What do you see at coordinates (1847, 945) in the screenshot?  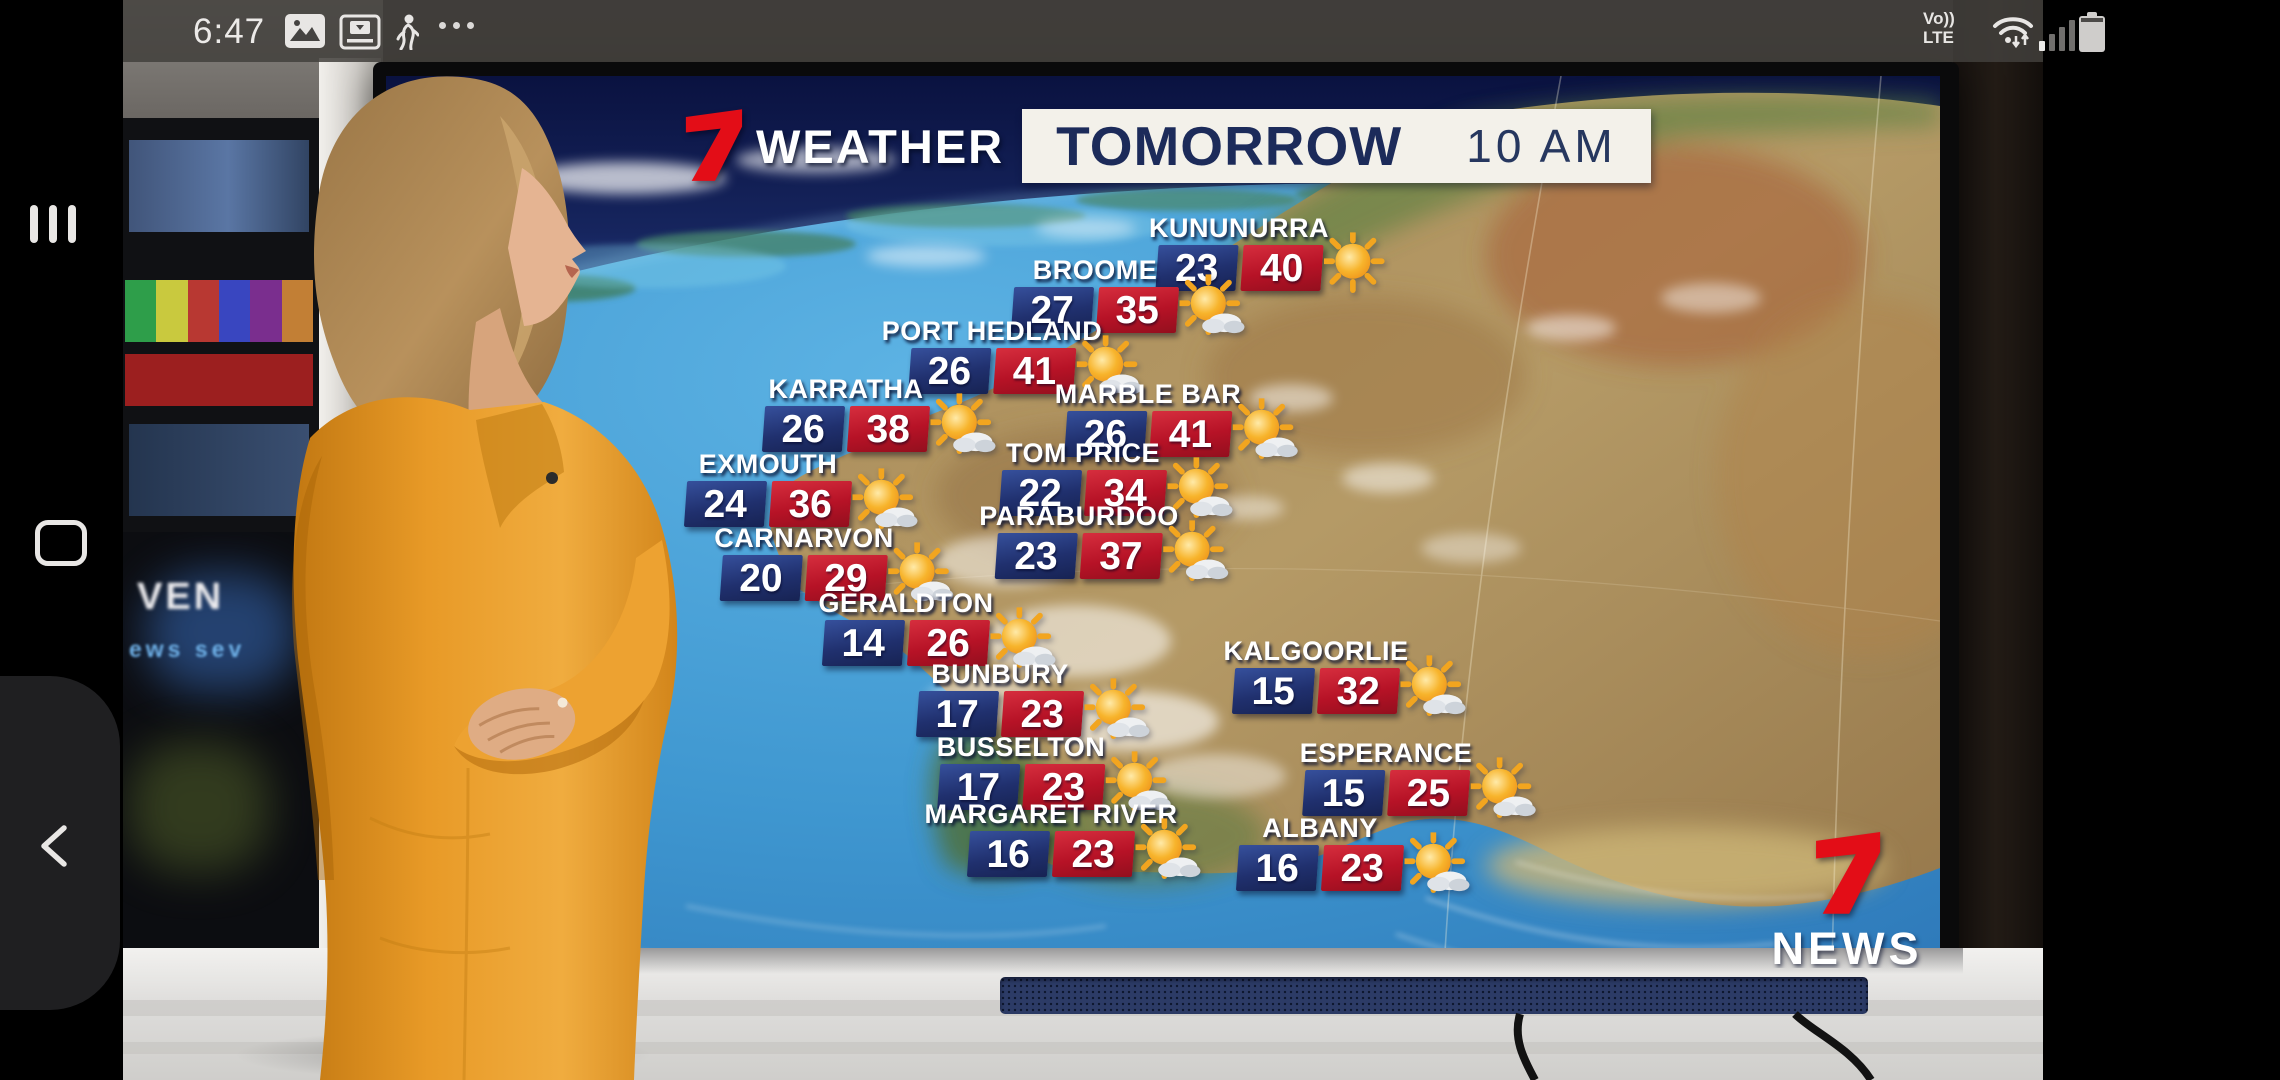 I see `watermark-brand: NEWS` at bounding box center [1847, 945].